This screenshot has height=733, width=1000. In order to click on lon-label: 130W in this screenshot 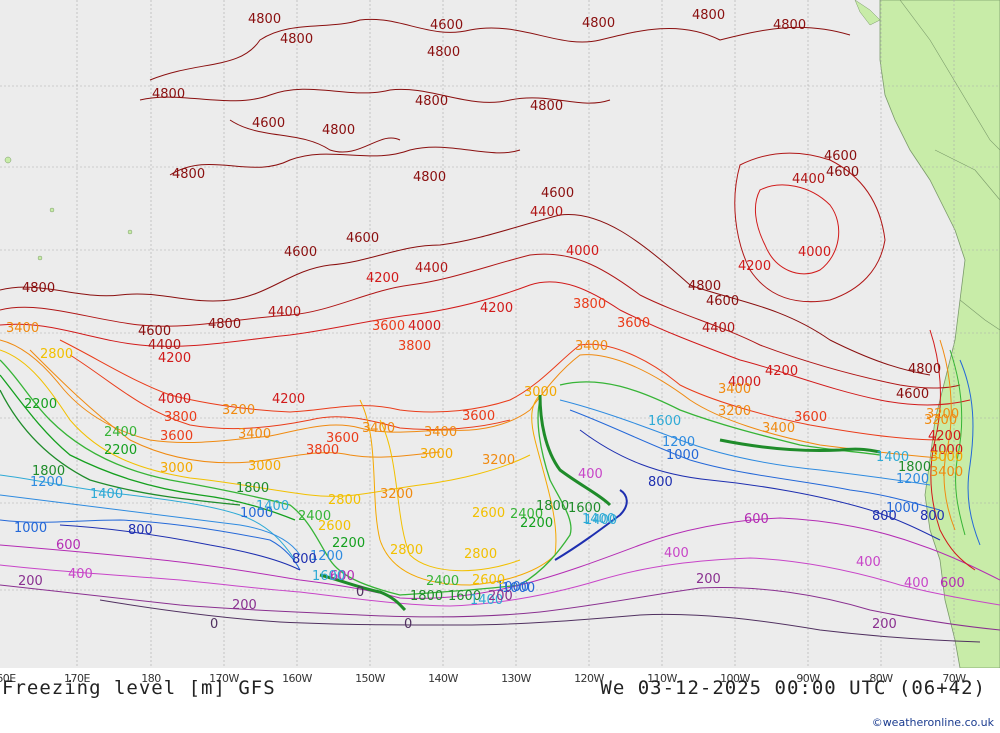, I will do `click(516, 678)`.